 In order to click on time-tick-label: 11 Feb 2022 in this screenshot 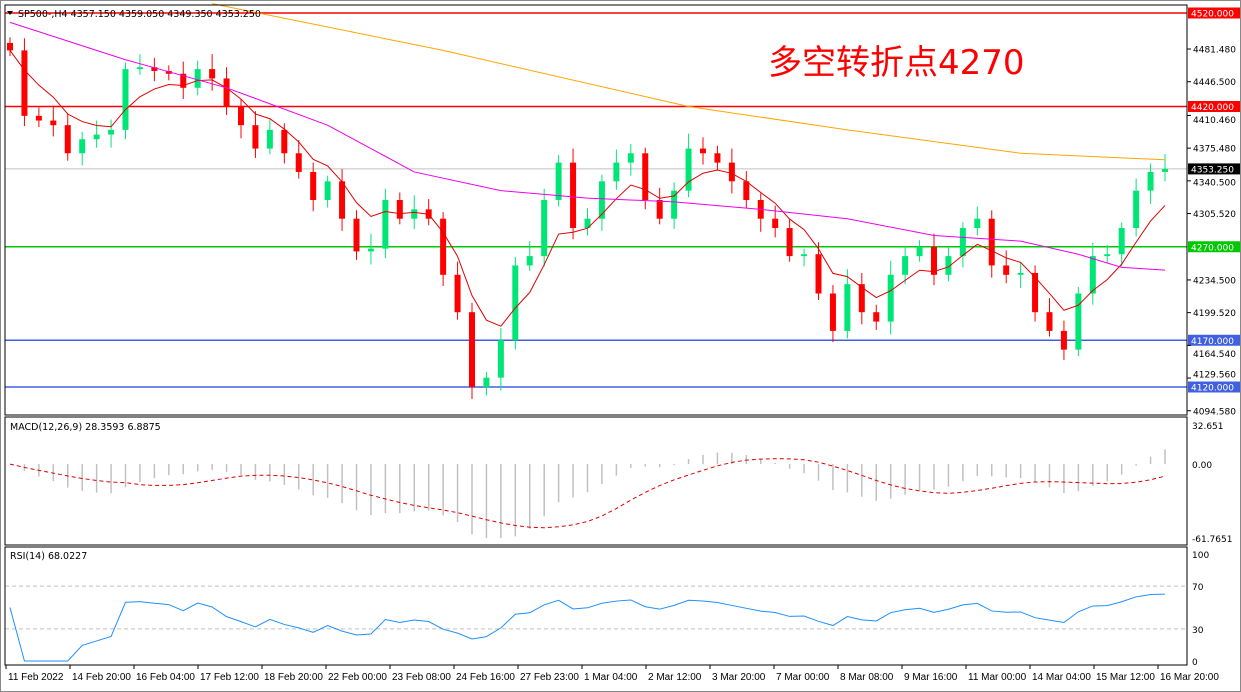, I will do `click(36, 677)`.